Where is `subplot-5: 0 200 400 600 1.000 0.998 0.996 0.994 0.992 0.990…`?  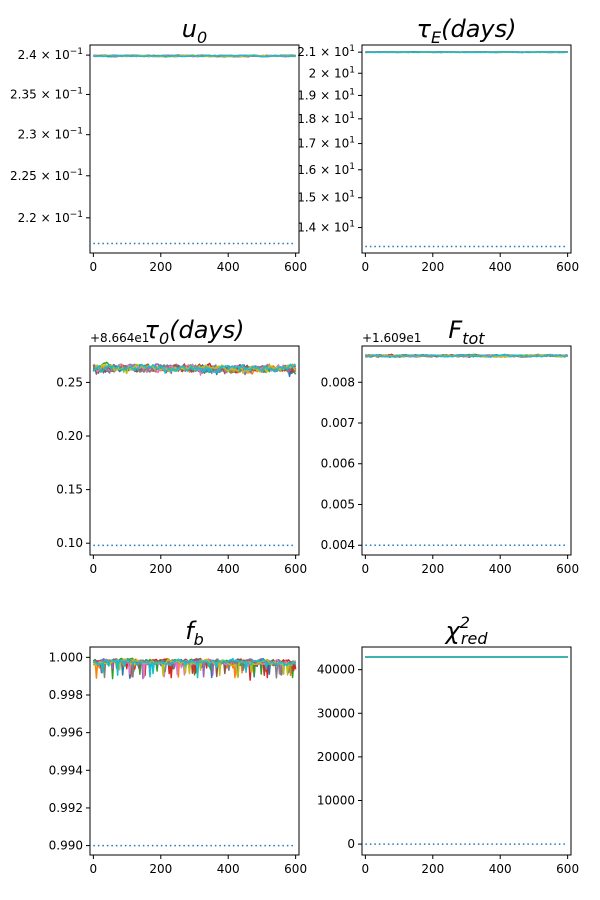
subplot-5: 0 200 400 600 1.000 0.998 0.996 0.994 0.992 0.990… is located at coordinates (178, 746).